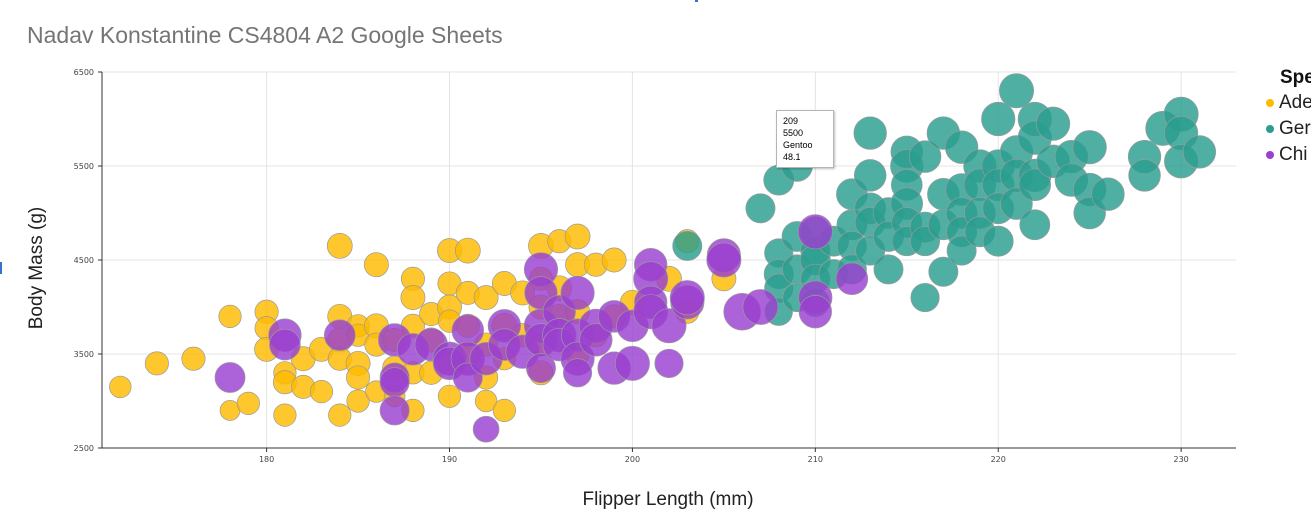  Describe the element at coordinates (1293, 154) in the screenshot. I see `legend-label-chinstrap: Chi` at that location.